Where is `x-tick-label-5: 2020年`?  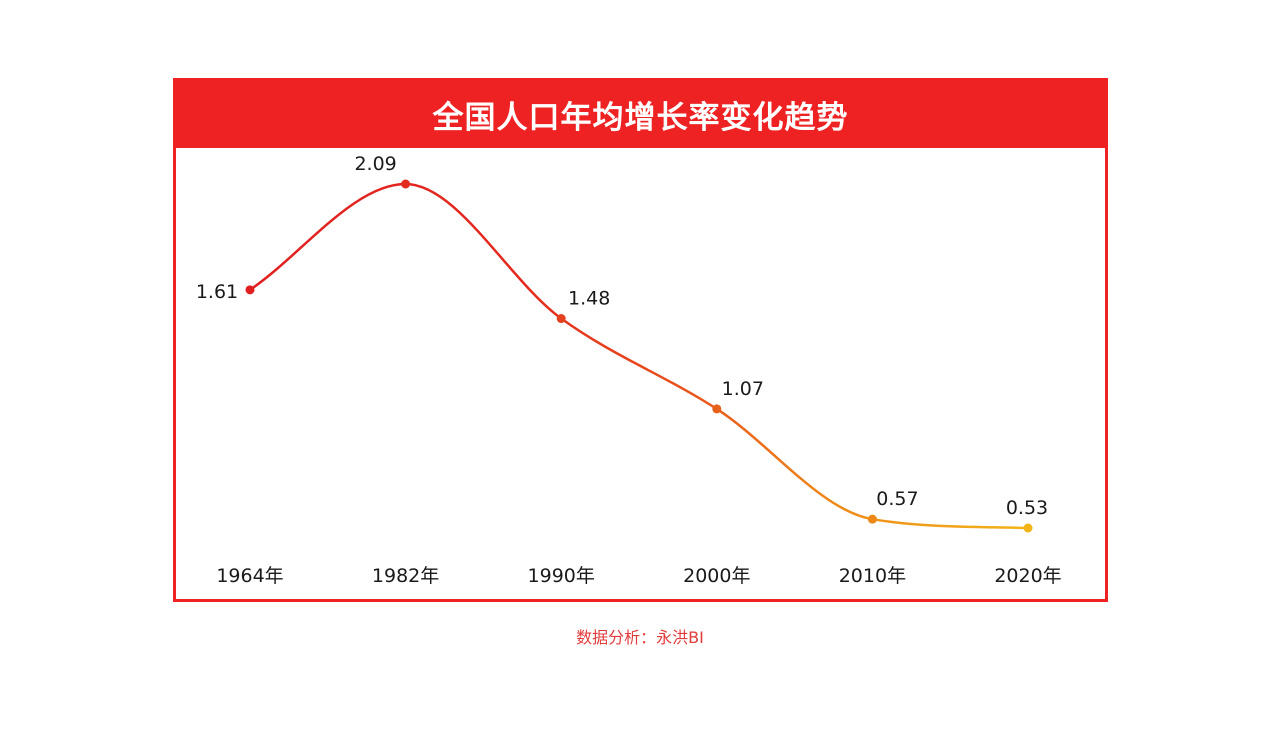 x-tick-label-5: 2020年 is located at coordinates (1027, 576).